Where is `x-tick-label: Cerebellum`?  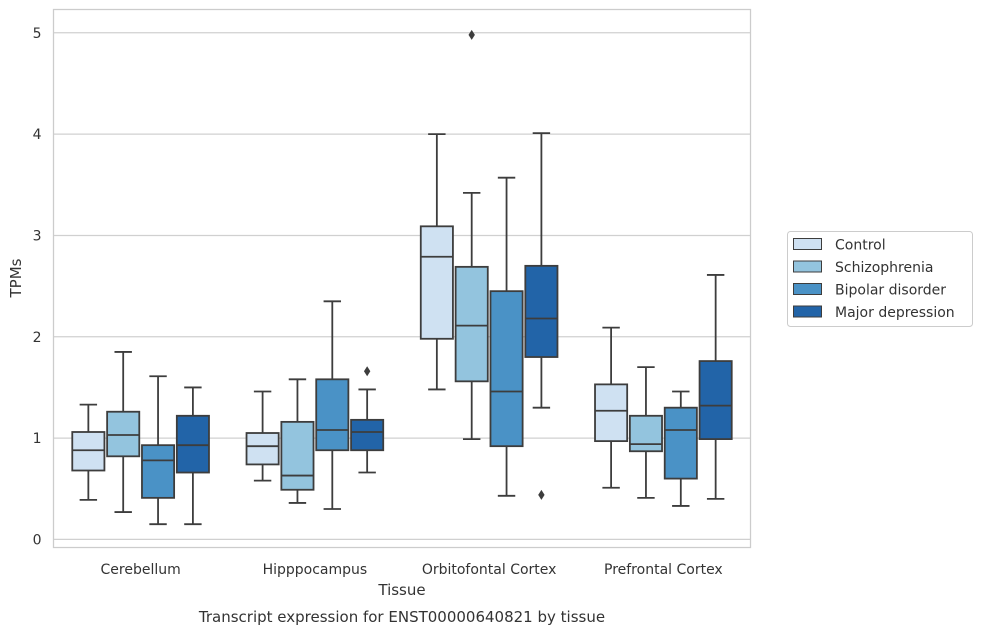
x-tick-label: Cerebellum is located at coordinates (141, 570).